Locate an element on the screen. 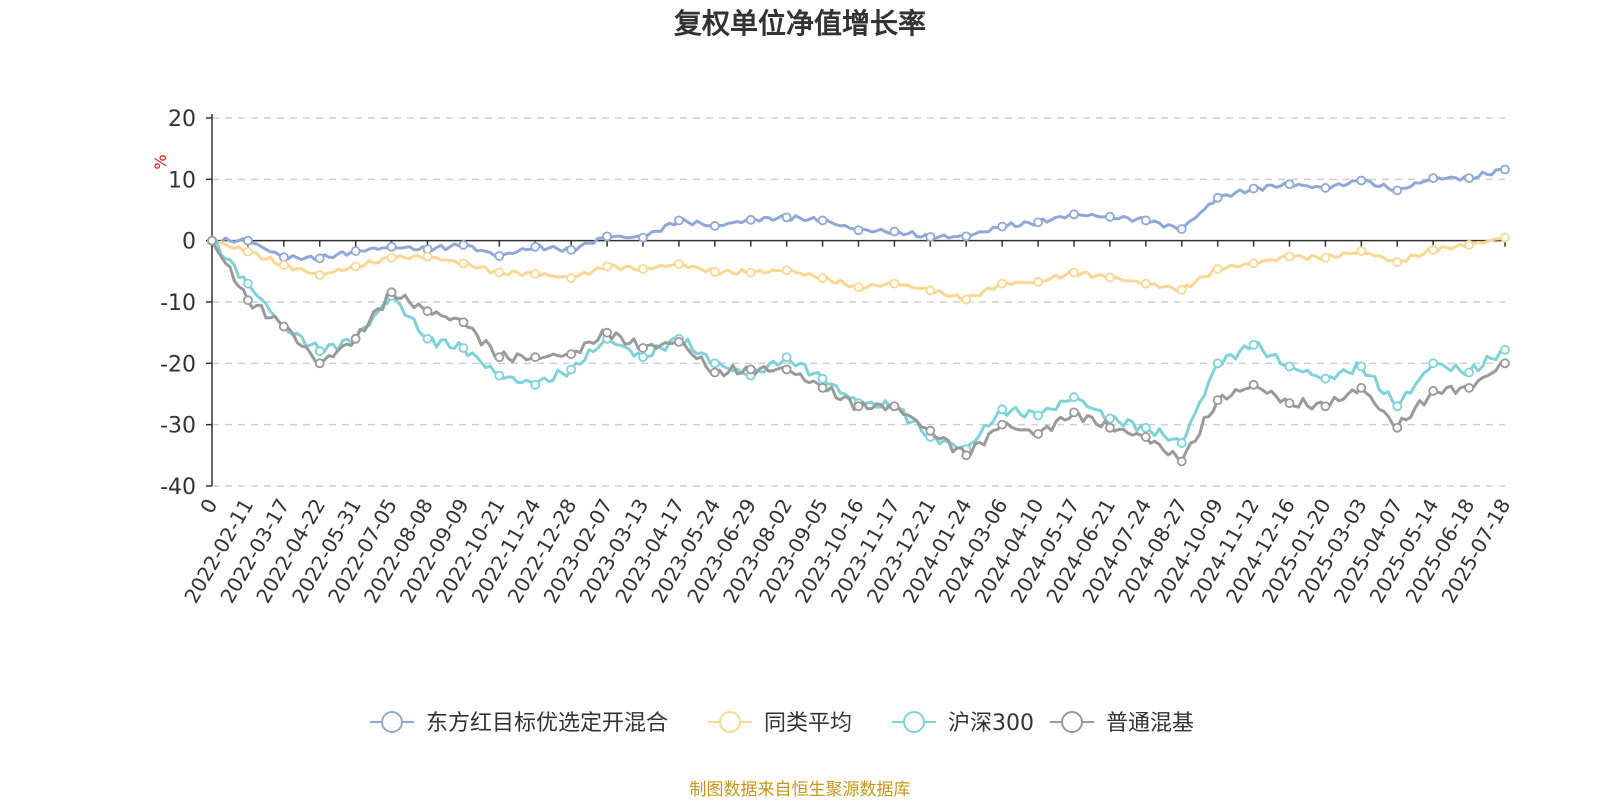  y-tick-label: -30 is located at coordinates (178, 426).